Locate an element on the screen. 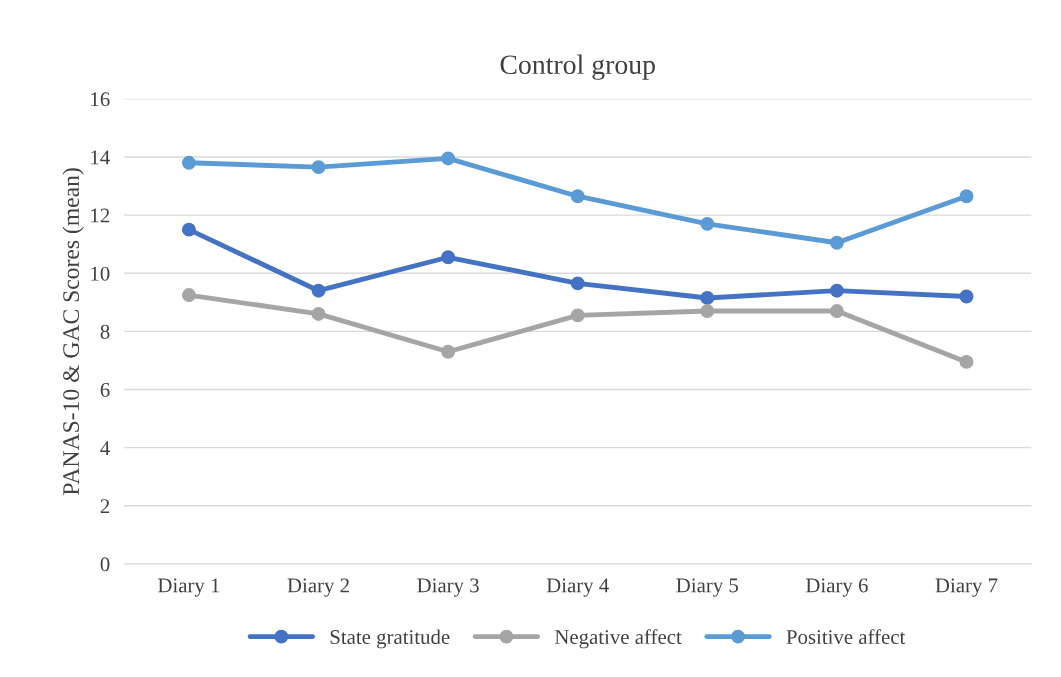  legend-label: Negative affect is located at coordinates (618, 639).